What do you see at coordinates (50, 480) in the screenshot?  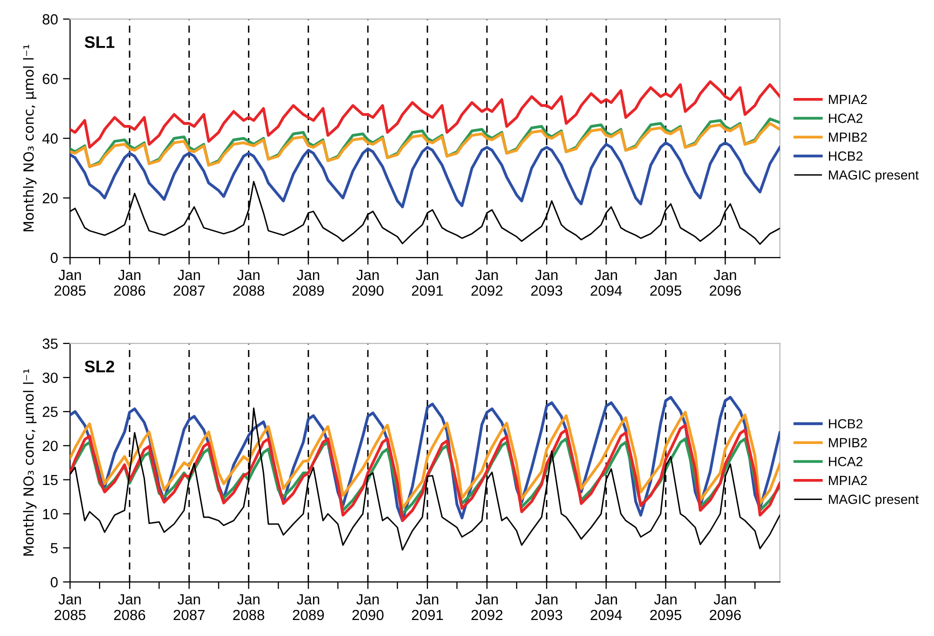 I see `y-tick-label: 15` at bounding box center [50, 480].